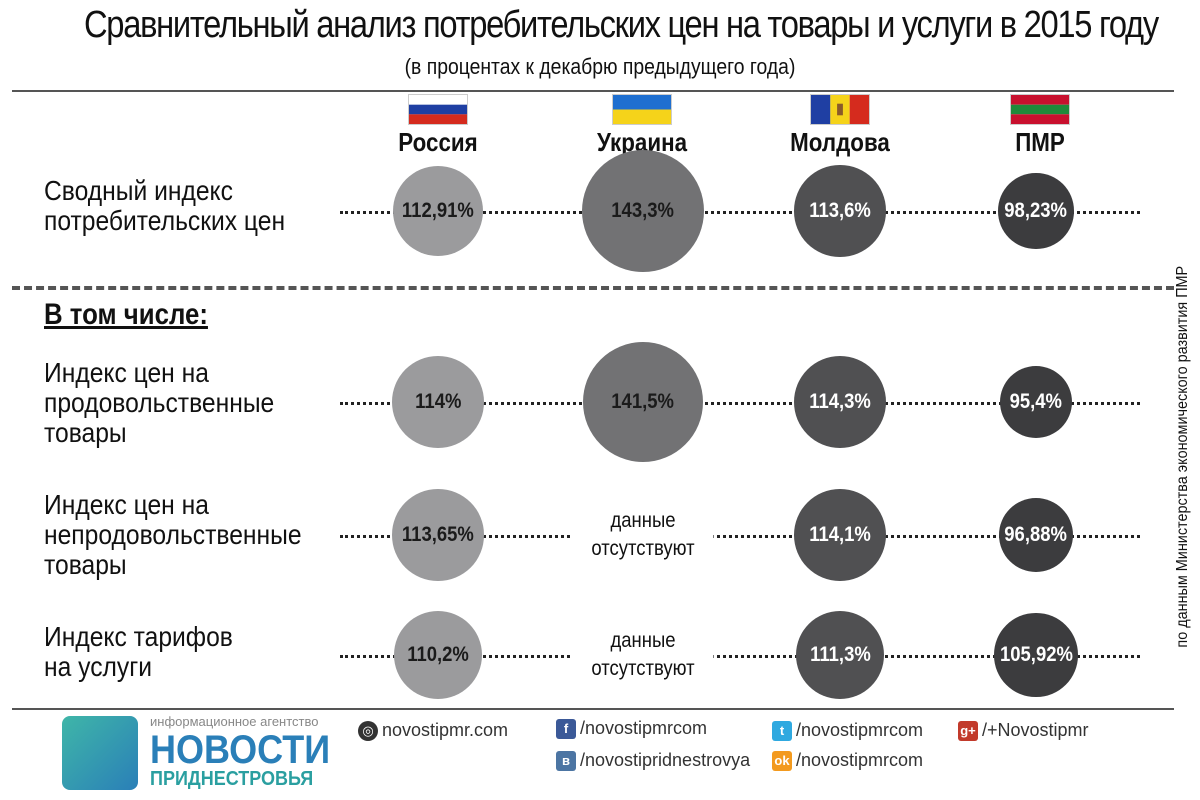  I want to click on country-name: ПМР, so click(1040, 142).